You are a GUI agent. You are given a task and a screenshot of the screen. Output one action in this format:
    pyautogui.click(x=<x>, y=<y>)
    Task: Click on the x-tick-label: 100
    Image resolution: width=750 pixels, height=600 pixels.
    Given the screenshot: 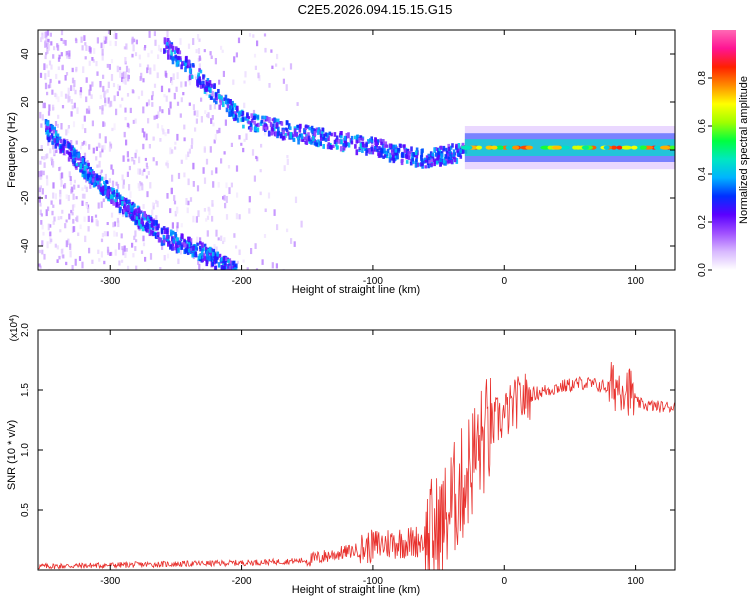 What is the action you would take?
    pyautogui.click(x=635, y=281)
    